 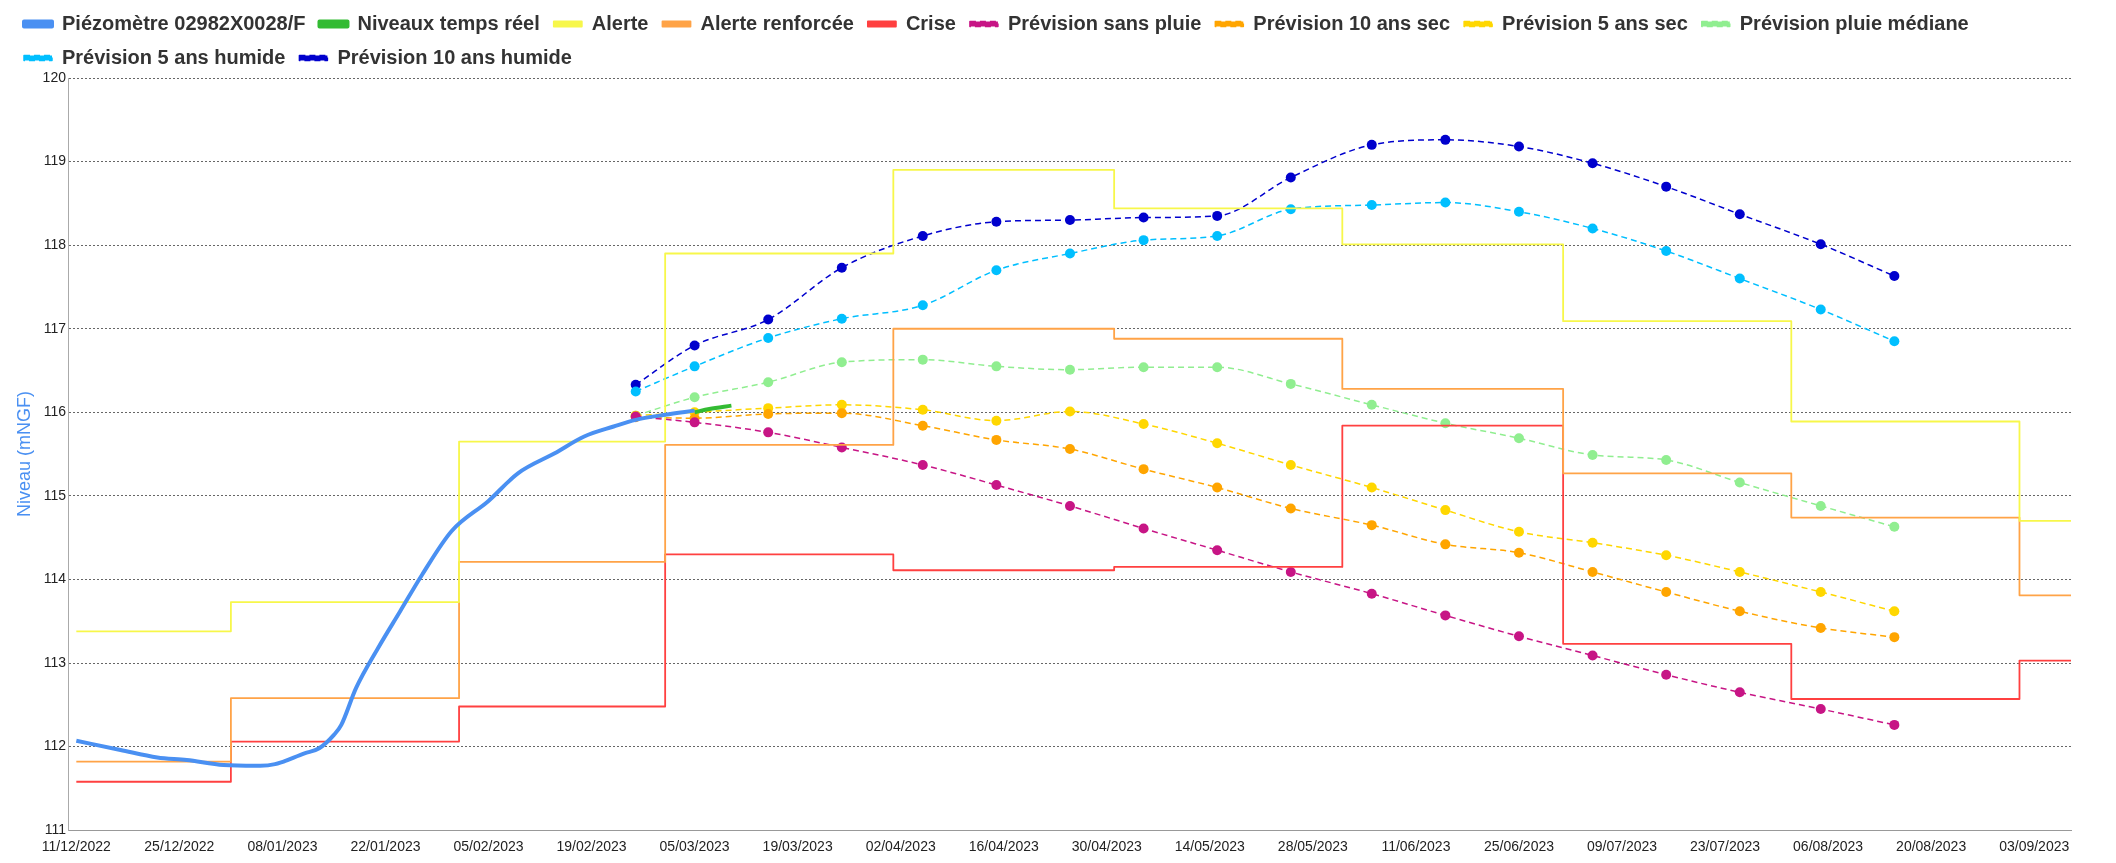 I want to click on legend-label: Niveaux temps réel, so click(x=448, y=22).